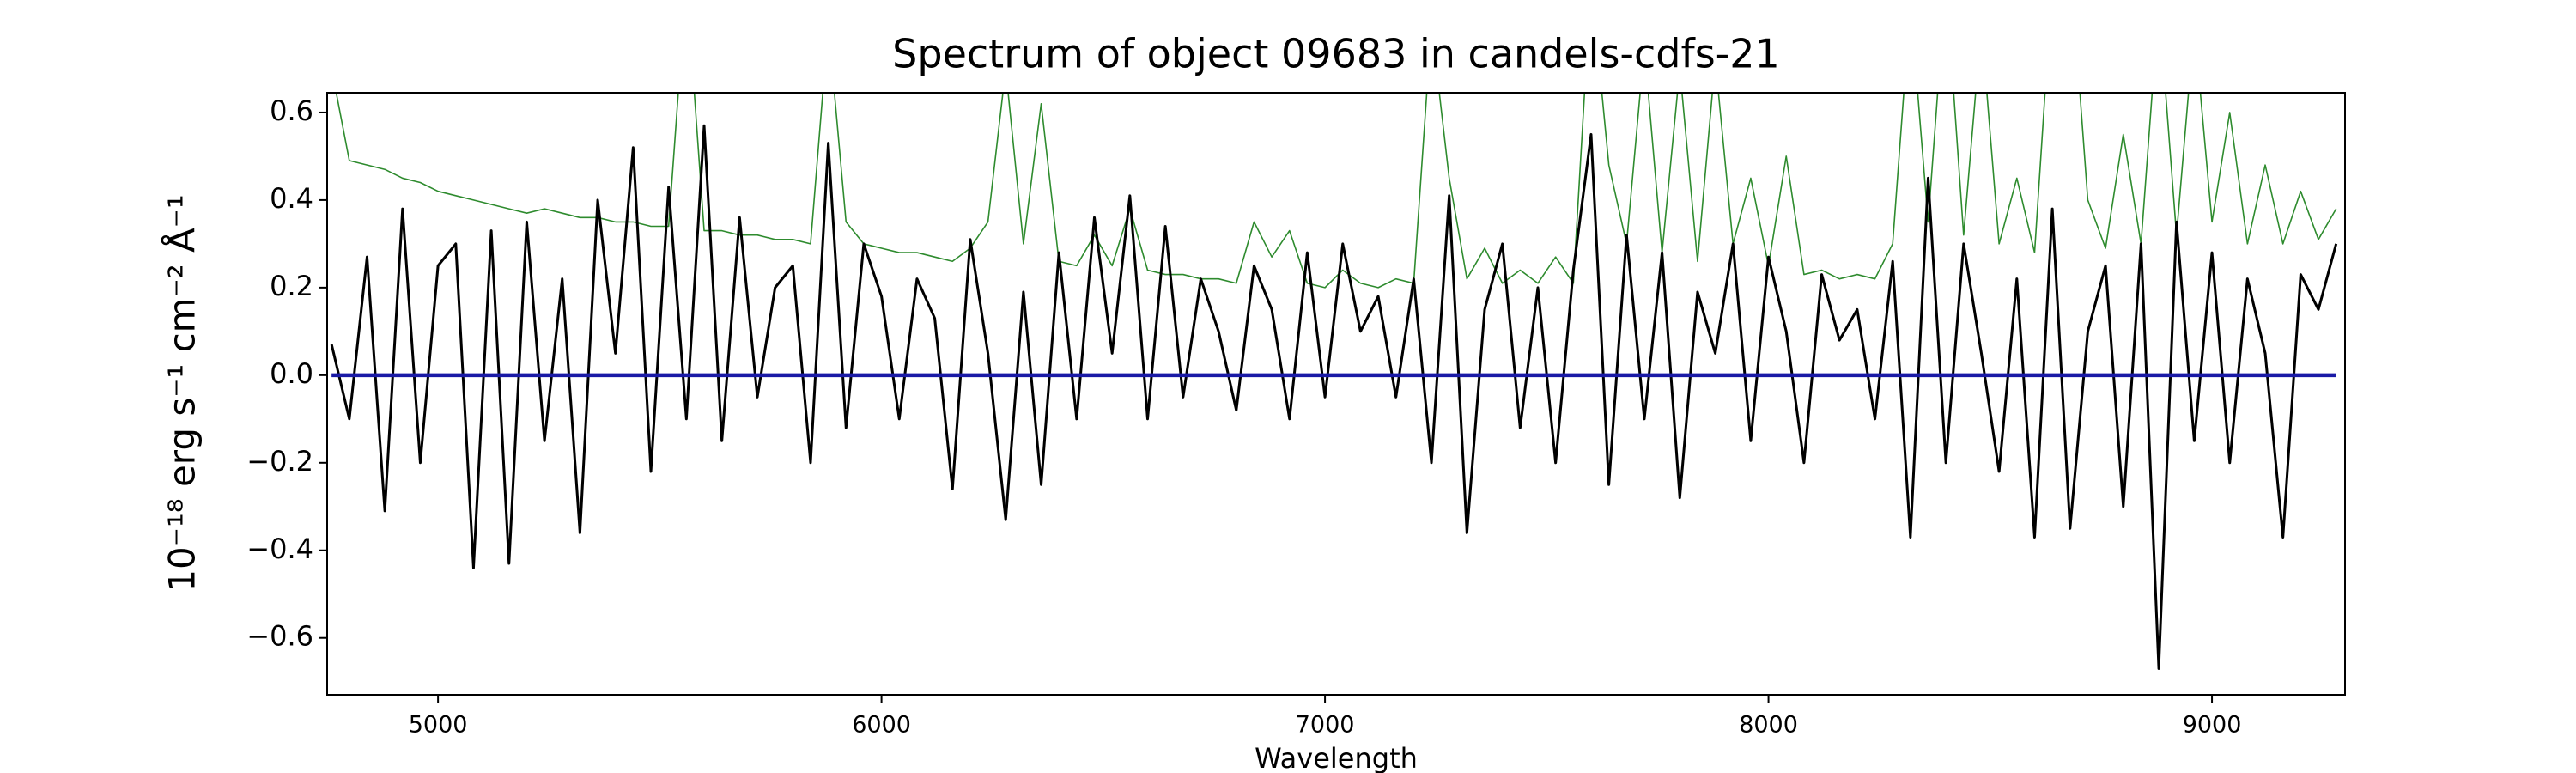  I want to click on x-tick-label: 7000, so click(1325, 725).